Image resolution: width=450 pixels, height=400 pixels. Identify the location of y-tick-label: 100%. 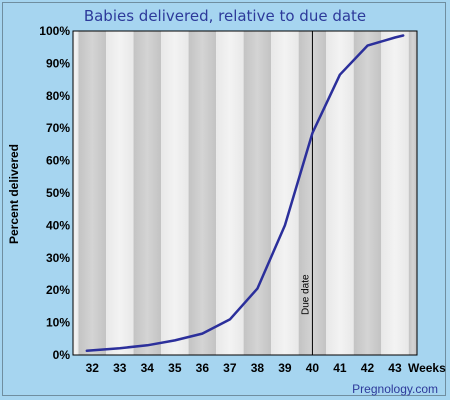
(54, 31).